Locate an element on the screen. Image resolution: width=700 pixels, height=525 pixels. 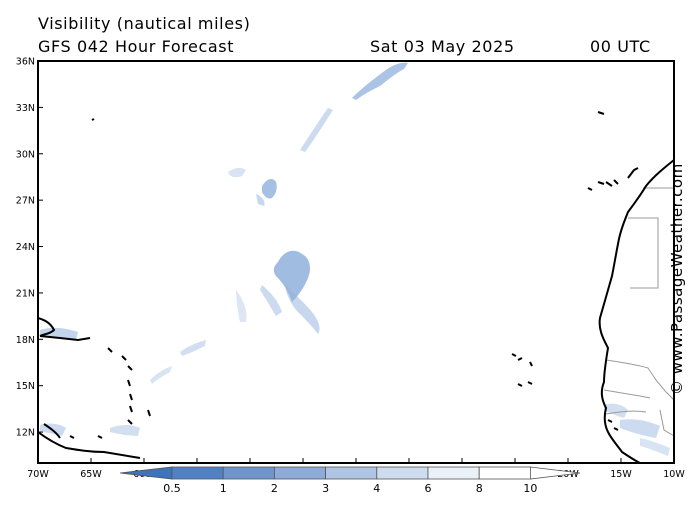
bermuda is located at coordinates (93, 119).